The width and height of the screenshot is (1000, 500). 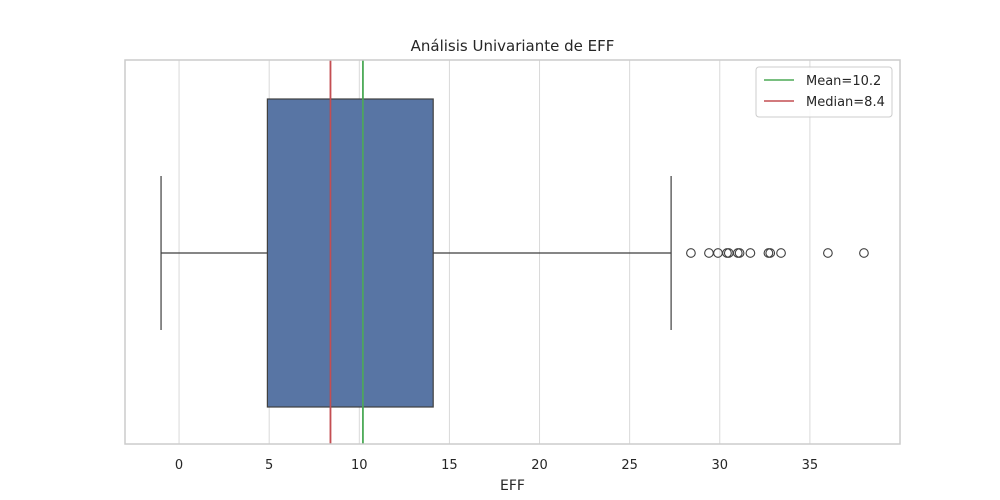 What do you see at coordinates (179, 465) in the screenshot?
I see `x-tick-label-0: 0` at bounding box center [179, 465].